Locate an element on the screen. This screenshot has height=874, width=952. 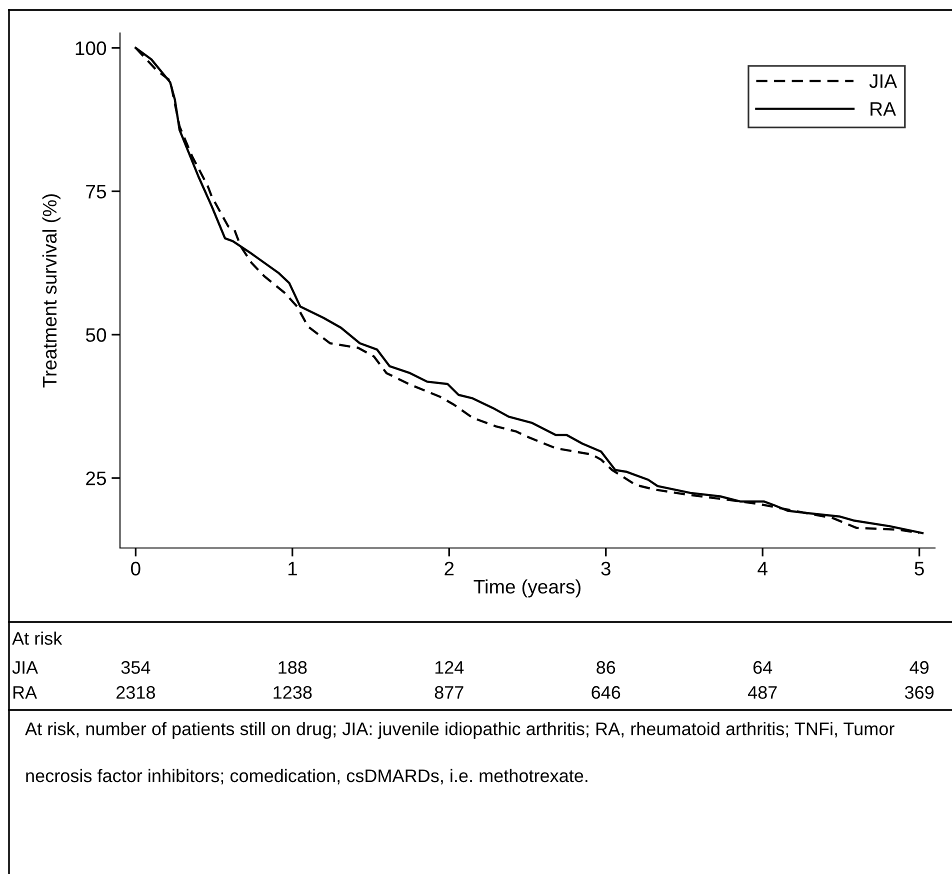
text: At risk, number of patients still on drug; JIA: juvenile idiopathic arthritis; RA, rheumatoid arthritis; TNFi, Tumor necrosis factor inhibitors; comedication, csDMARDs, i.e. methotrexate. is located at coordinates (459, 753).